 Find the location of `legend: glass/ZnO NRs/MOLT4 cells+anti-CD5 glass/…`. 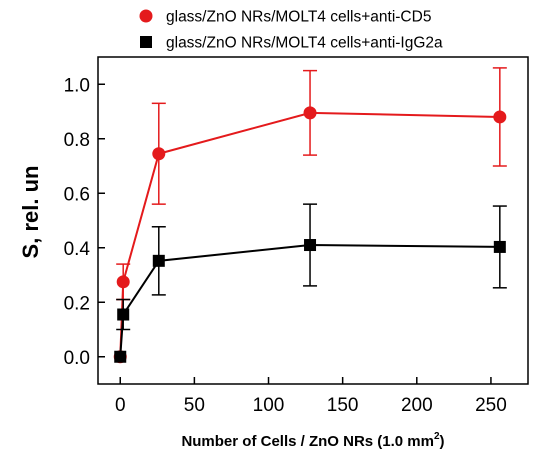

legend: glass/ZnO NRs/MOLT4 cells+anti-CD5 glass/… is located at coordinates (291, 30).